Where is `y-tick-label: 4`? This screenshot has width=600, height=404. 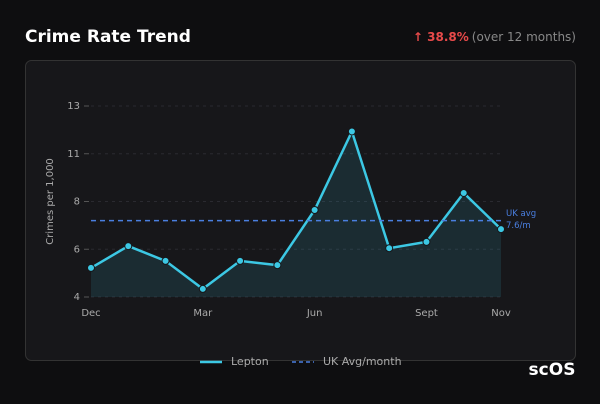
y-tick-label: 4 is located at coordinates (77, 297).